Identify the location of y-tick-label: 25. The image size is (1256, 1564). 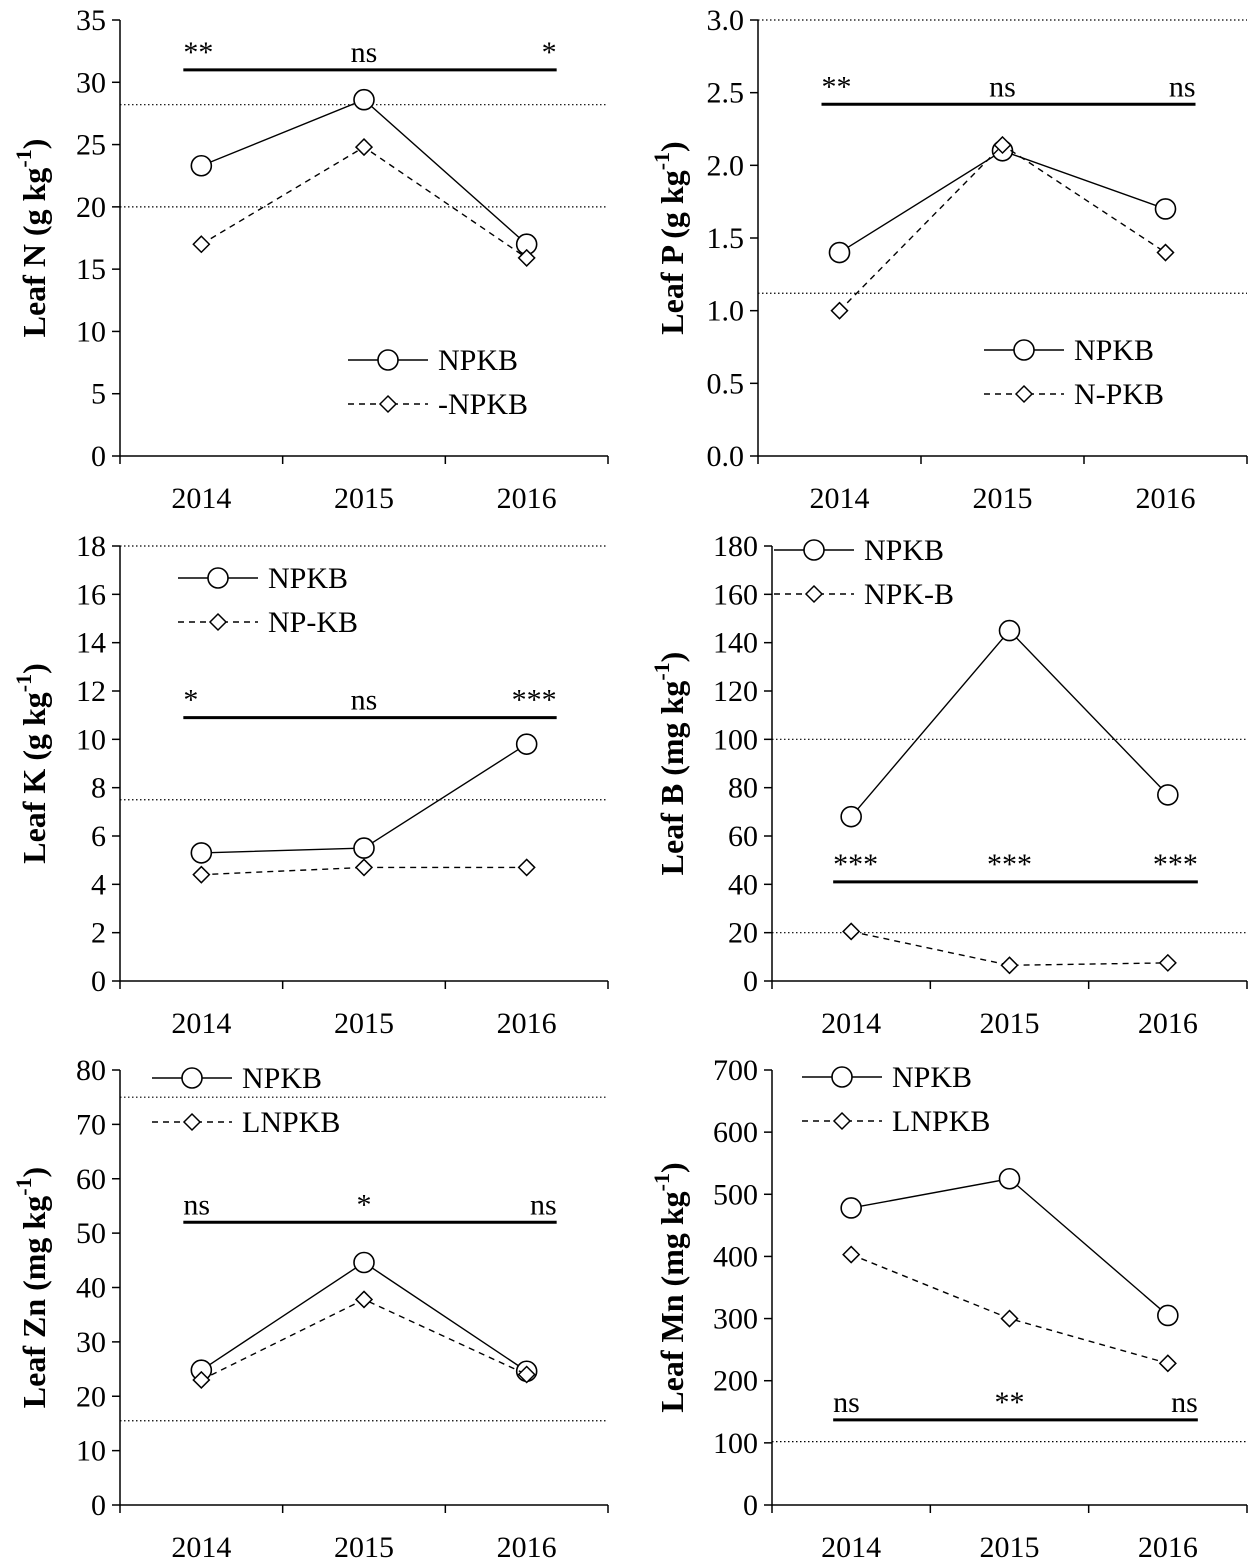
(91, 145).